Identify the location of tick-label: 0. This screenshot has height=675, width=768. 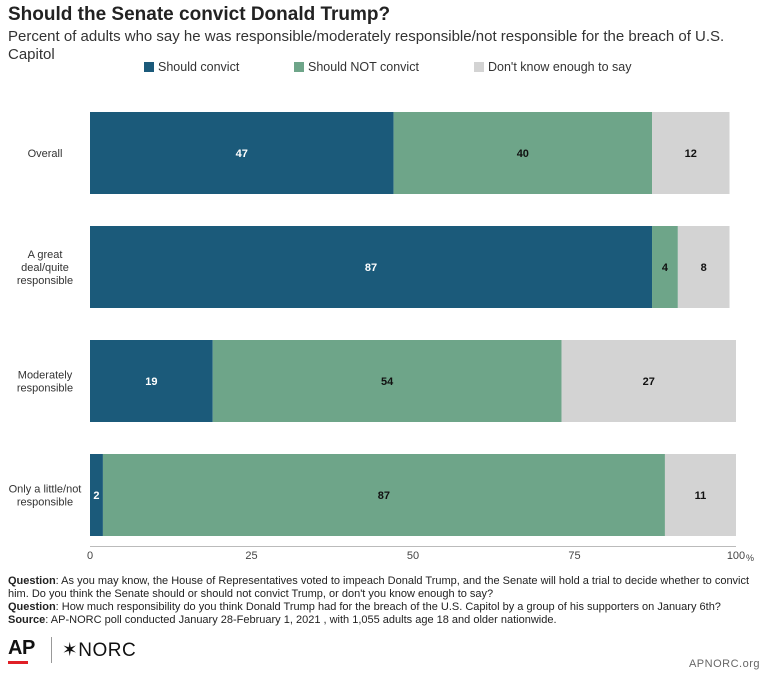
(90, 556).